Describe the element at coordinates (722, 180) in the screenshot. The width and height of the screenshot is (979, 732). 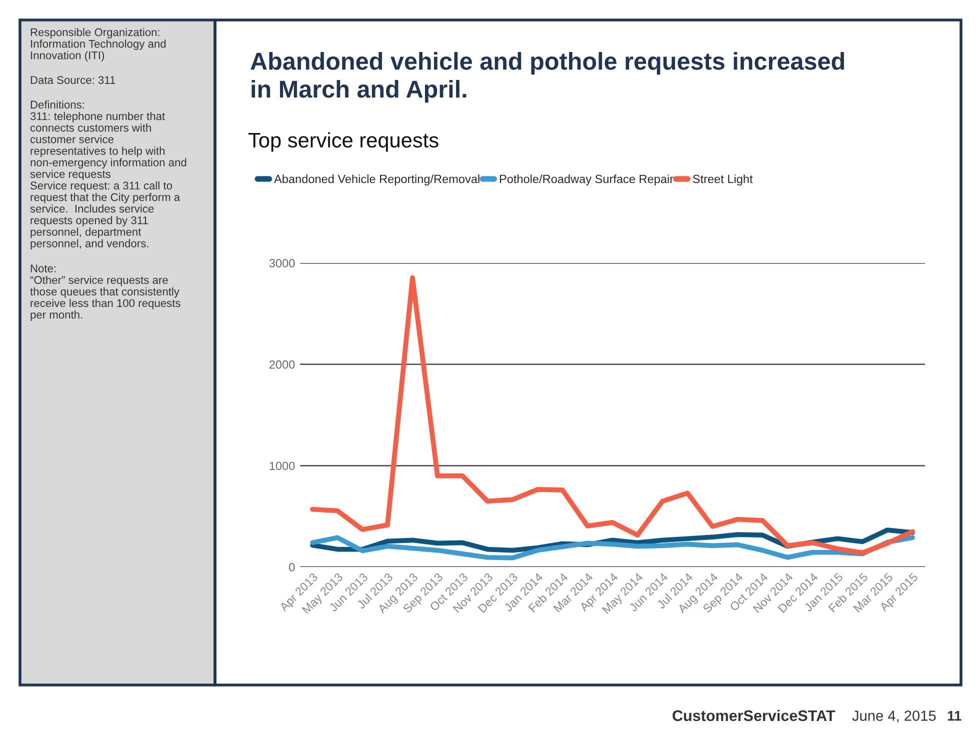
I see `legend-label: Street Light` at that location.